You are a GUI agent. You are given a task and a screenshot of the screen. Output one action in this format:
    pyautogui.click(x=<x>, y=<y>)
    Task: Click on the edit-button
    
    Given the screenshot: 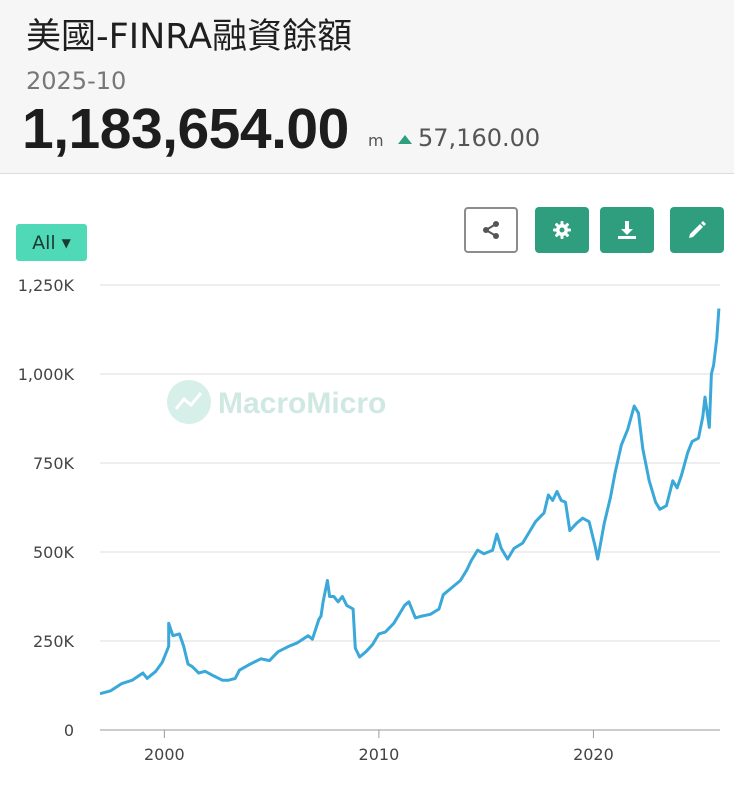 What is the action you would take?
    pyautogui.click(x=697, y=230)
    